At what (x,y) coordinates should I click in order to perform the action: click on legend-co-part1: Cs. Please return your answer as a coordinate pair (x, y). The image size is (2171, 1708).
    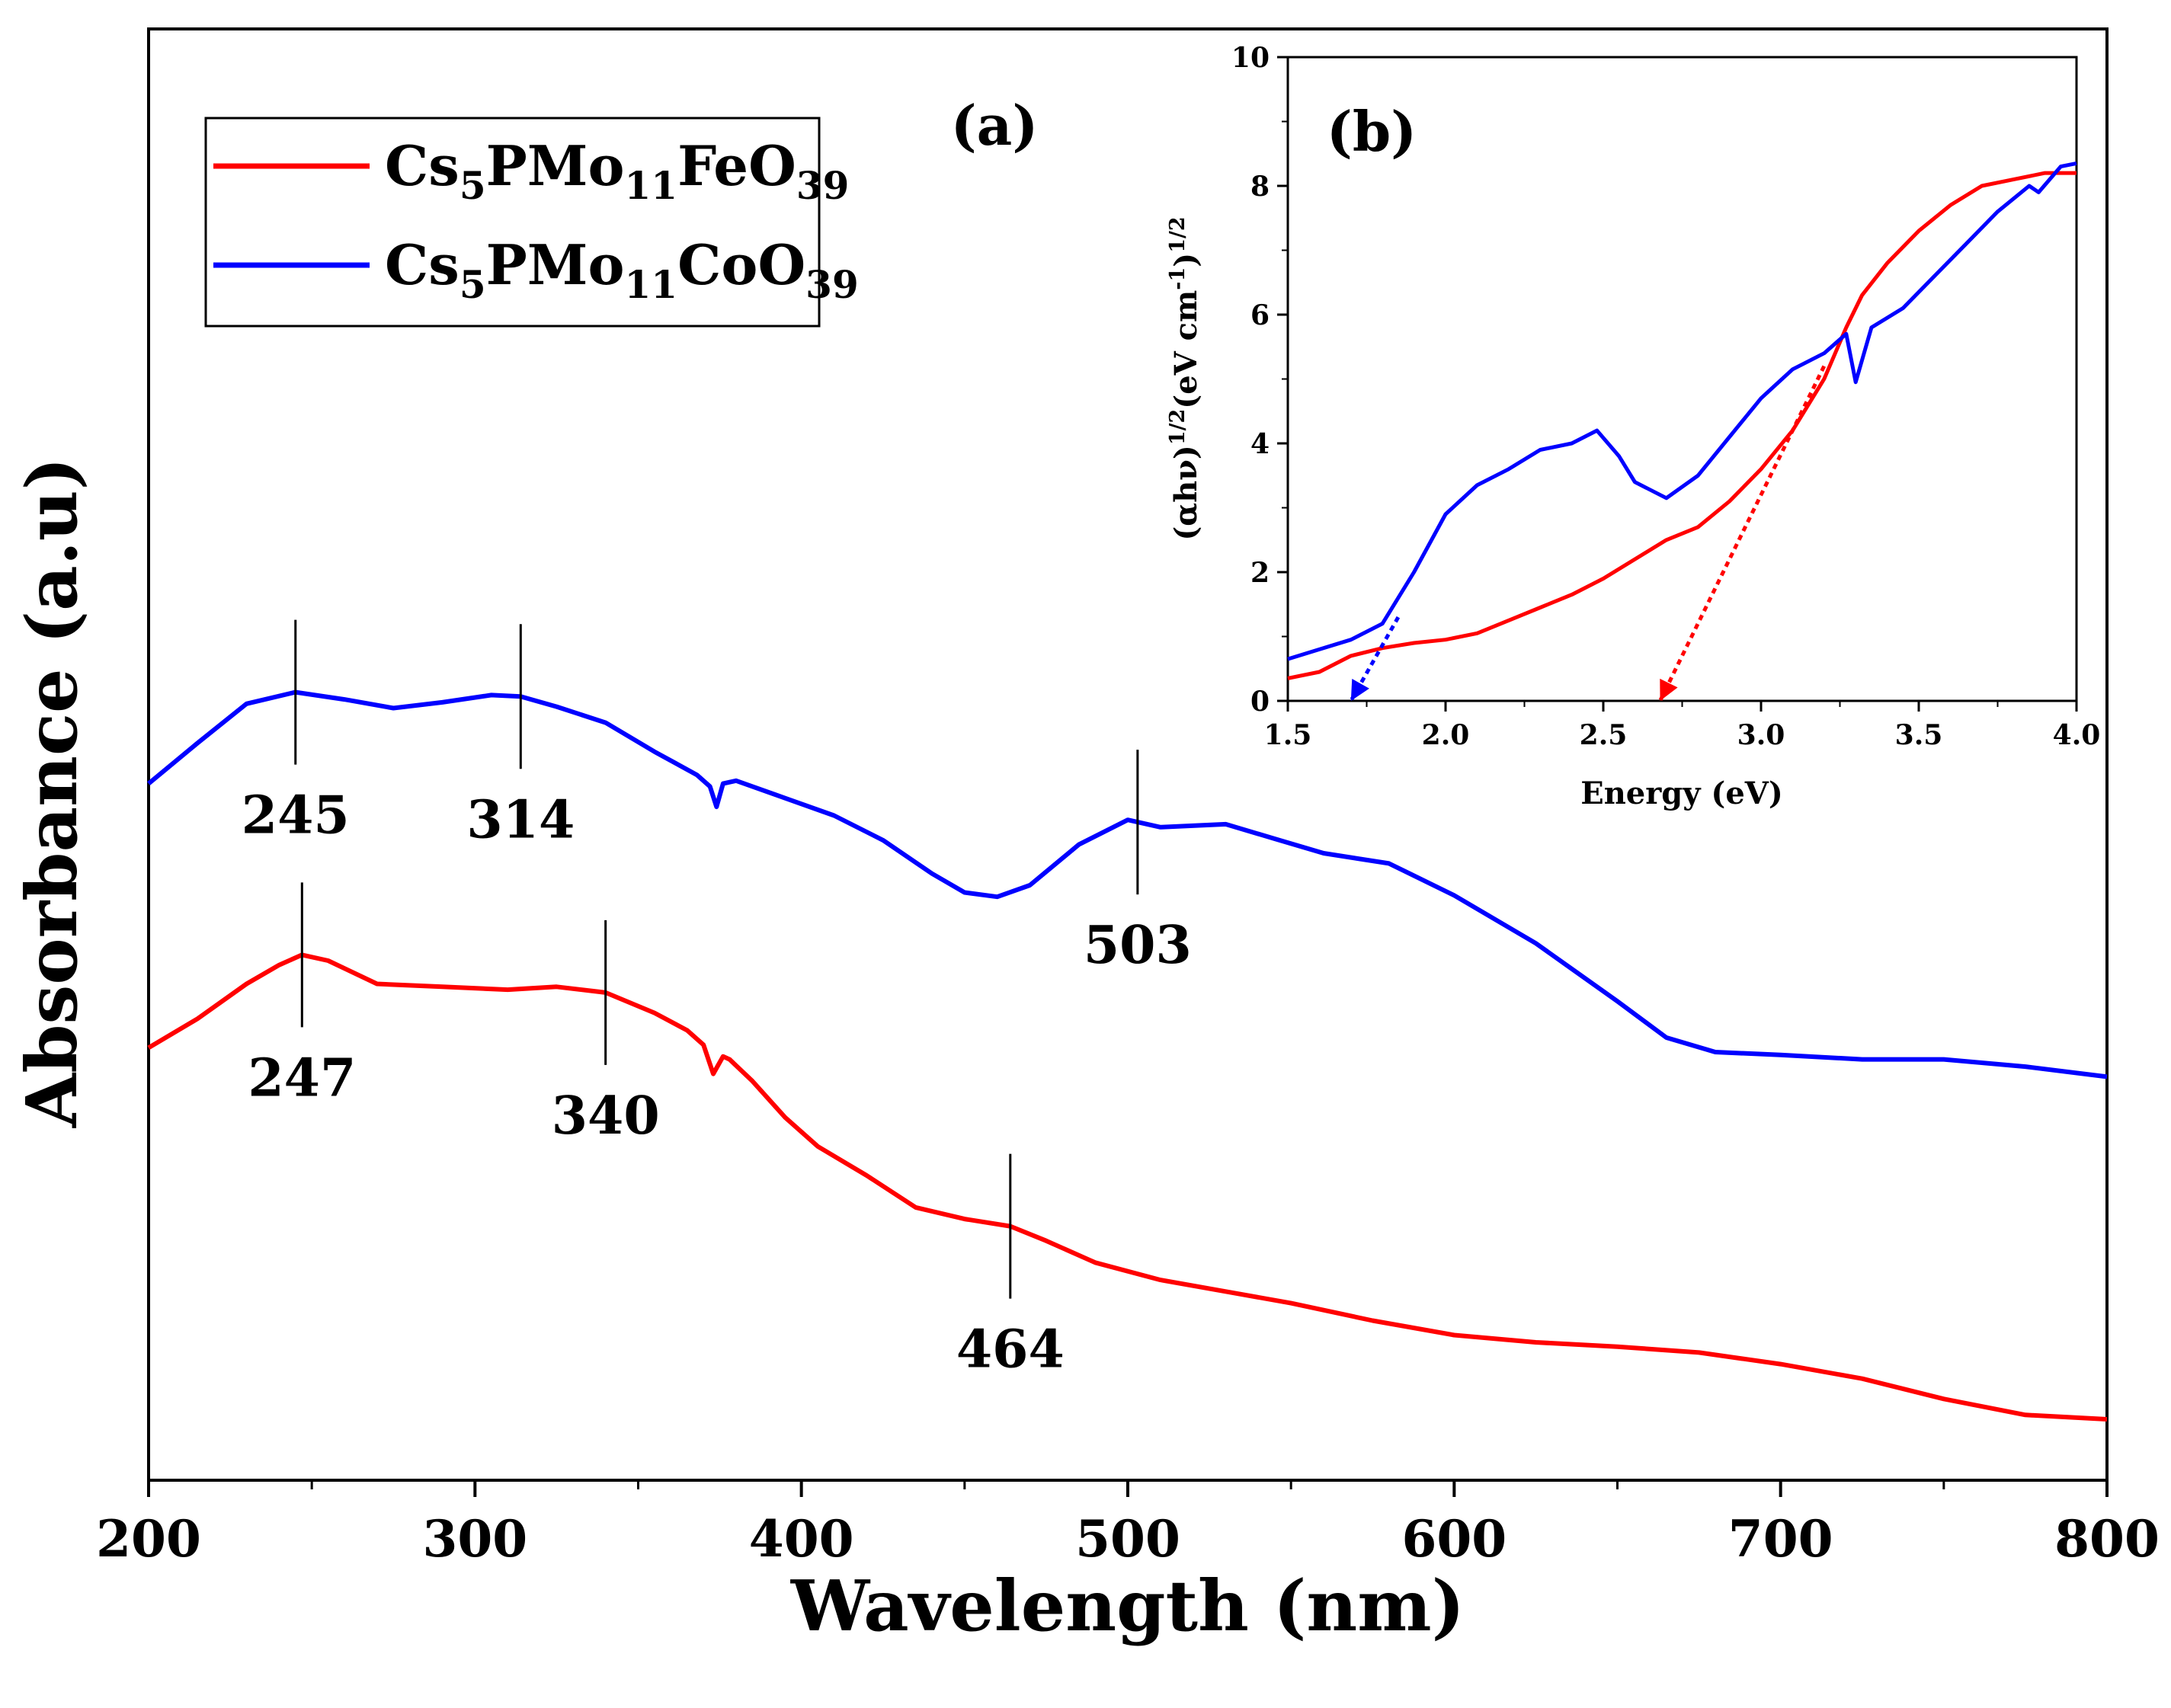
    Looking at the image, I should click on (422, 264).